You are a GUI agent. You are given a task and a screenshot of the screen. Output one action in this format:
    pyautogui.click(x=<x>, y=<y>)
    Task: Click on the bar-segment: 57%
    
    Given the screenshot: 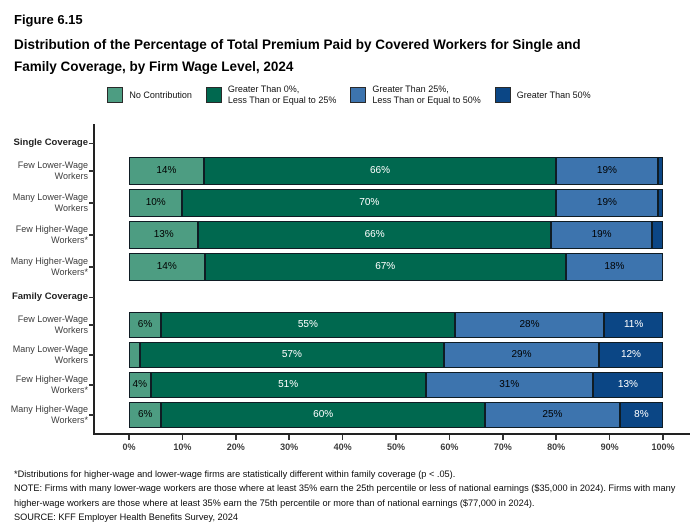 What is the action you would take?
    pyautogui.click(x=292, y=355)
    